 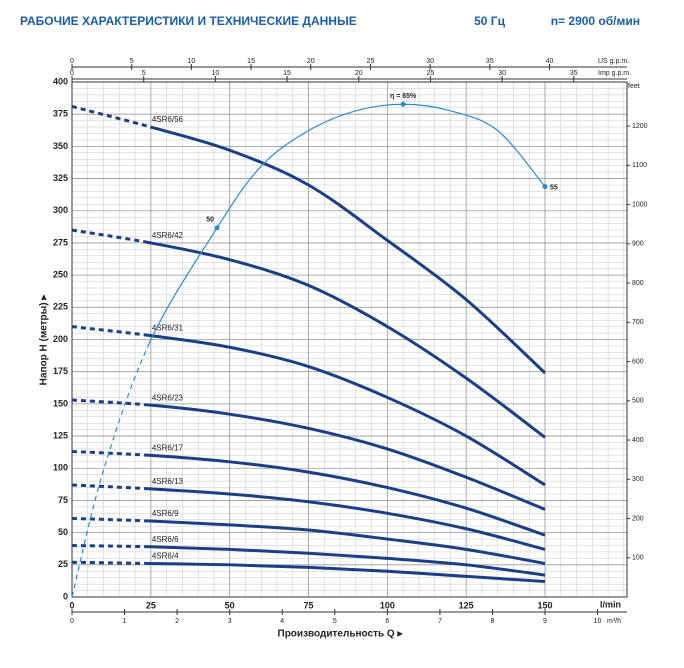 What do you see at coordinates (502, 73) in the screenshot?
I see `x3-tick-label: 30` at bounding box center [502, 73].